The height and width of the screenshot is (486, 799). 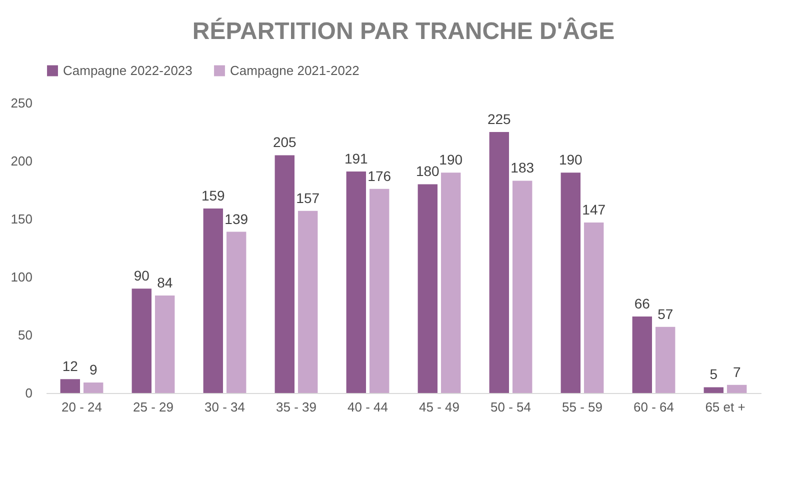 What do you see at coordinates (499, 119) in the screenshot?
I see `data-label: 225` at bounding box center [499, 119].